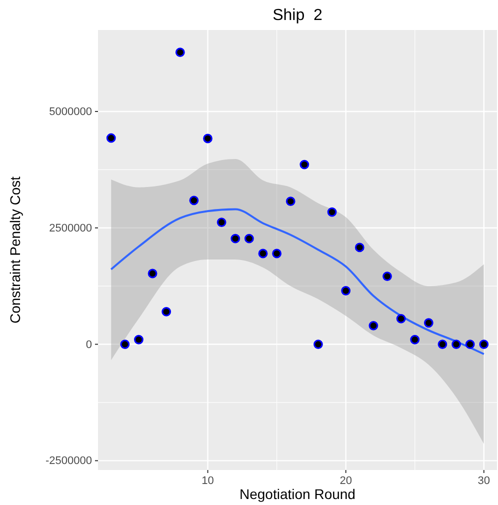  What do you see at coordinates (297, 15) in the screenshot?
I see `chart-title: Ship 2` at bounding box center [297, 15].